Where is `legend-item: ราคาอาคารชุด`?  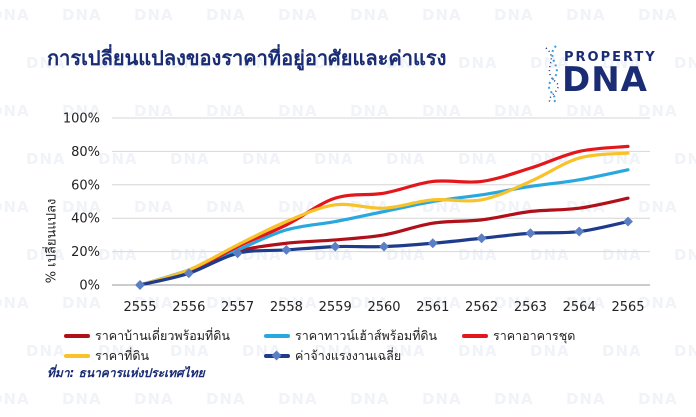
legend-item: ราคาอาคารชุด is located at coordinates (518, 336).